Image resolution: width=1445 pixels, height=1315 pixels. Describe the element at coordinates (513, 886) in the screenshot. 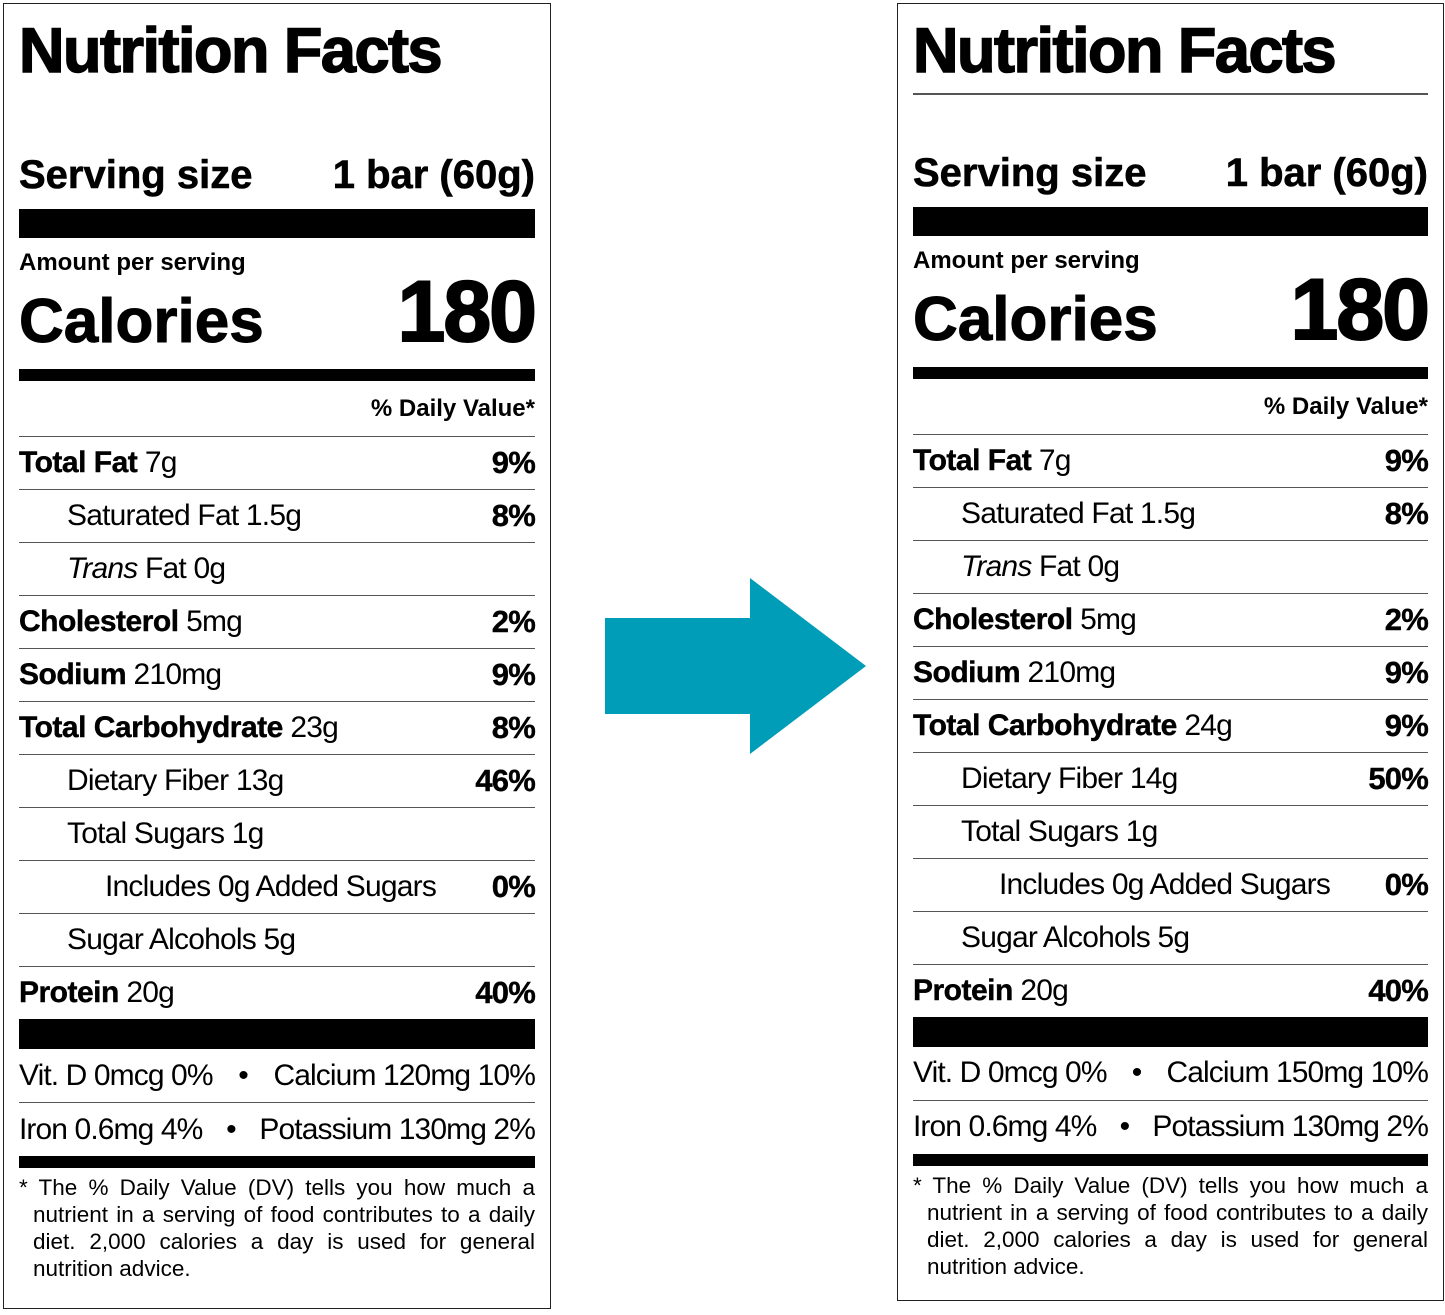

I see `nutrient-daily-value: 0%` at that location.